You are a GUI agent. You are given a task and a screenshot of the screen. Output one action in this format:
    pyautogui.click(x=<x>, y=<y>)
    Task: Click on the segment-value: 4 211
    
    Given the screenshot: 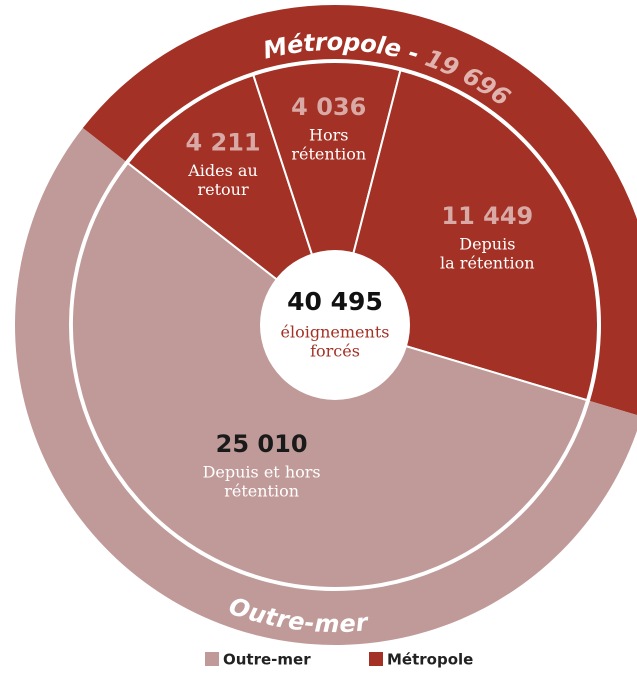 What is the action you would take?
    pyautogui.click(x=222, y=142)
    